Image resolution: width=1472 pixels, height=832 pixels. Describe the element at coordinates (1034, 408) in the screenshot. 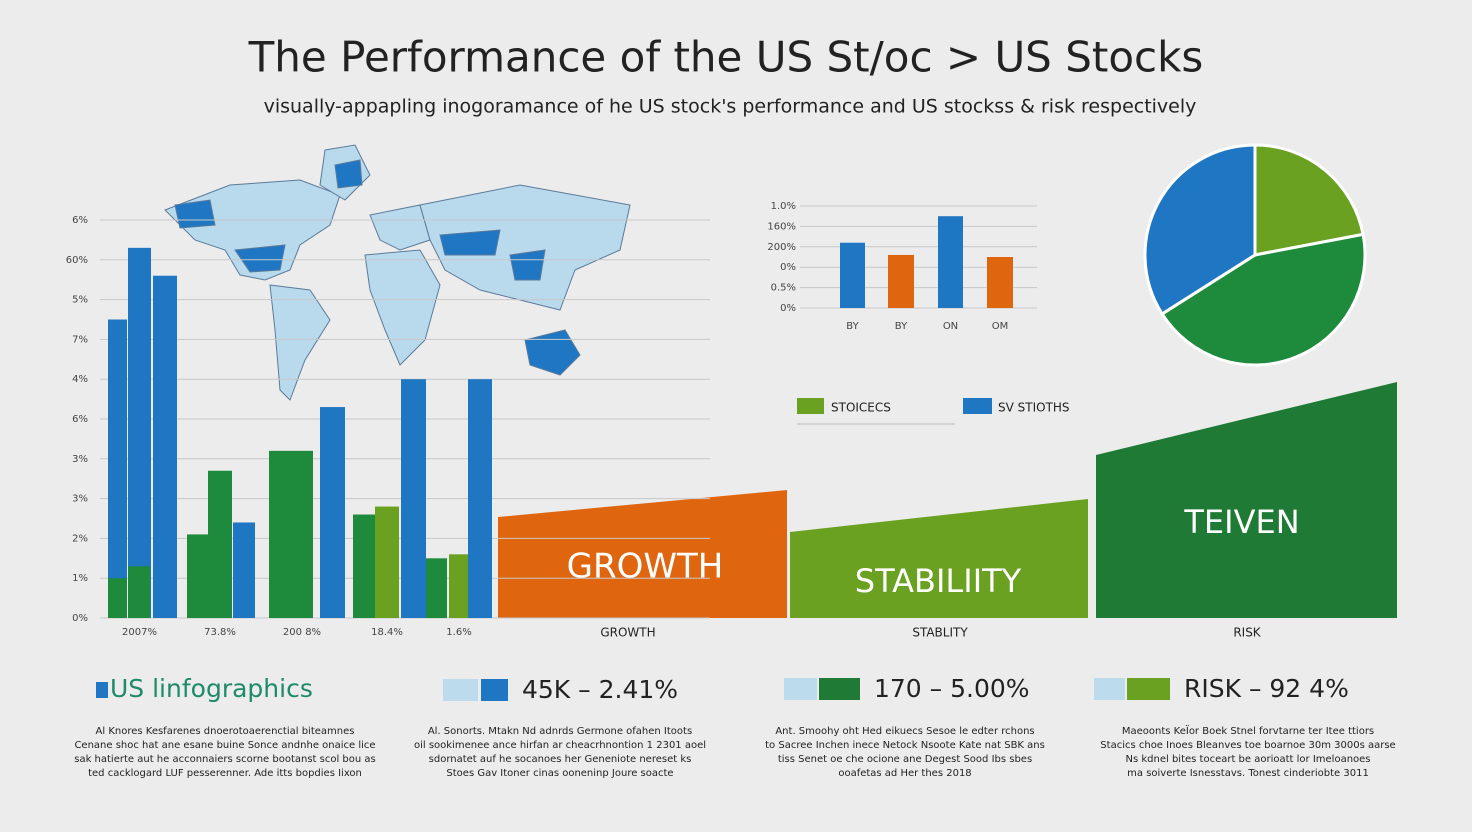

I see `legend-label: SV STIOTHS` at that location.